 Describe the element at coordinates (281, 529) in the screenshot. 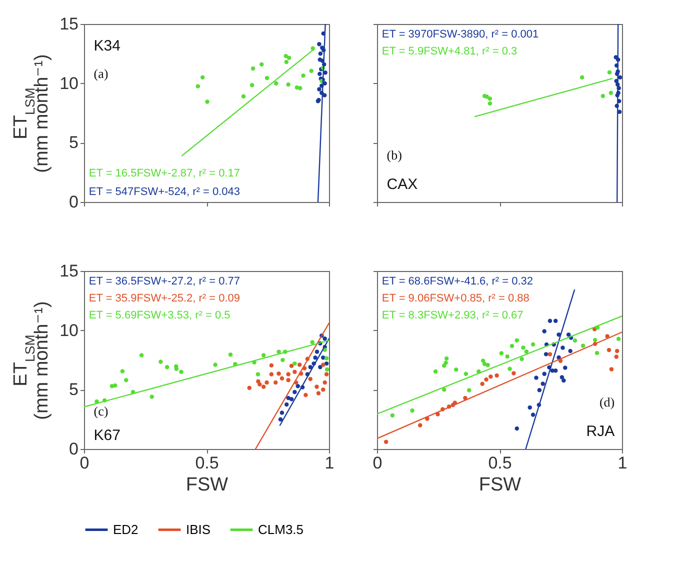

I see `legend-label: CLM3.5` at that location.